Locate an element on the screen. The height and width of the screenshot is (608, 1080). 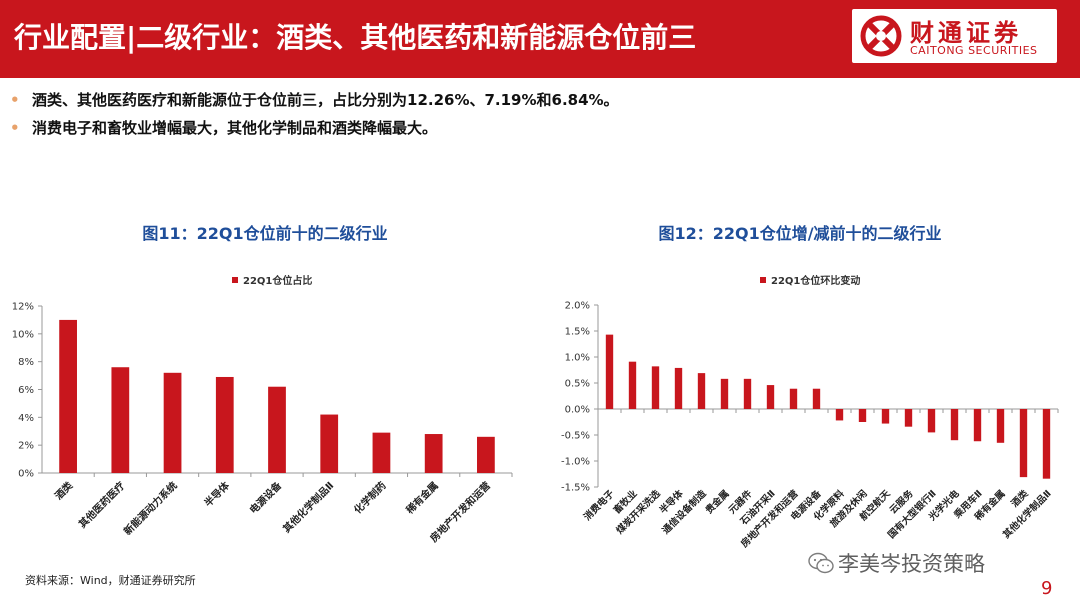
chart-1-title: 图11：22Q1仓位前十的二级行业 is located at coordinates (265, 233).